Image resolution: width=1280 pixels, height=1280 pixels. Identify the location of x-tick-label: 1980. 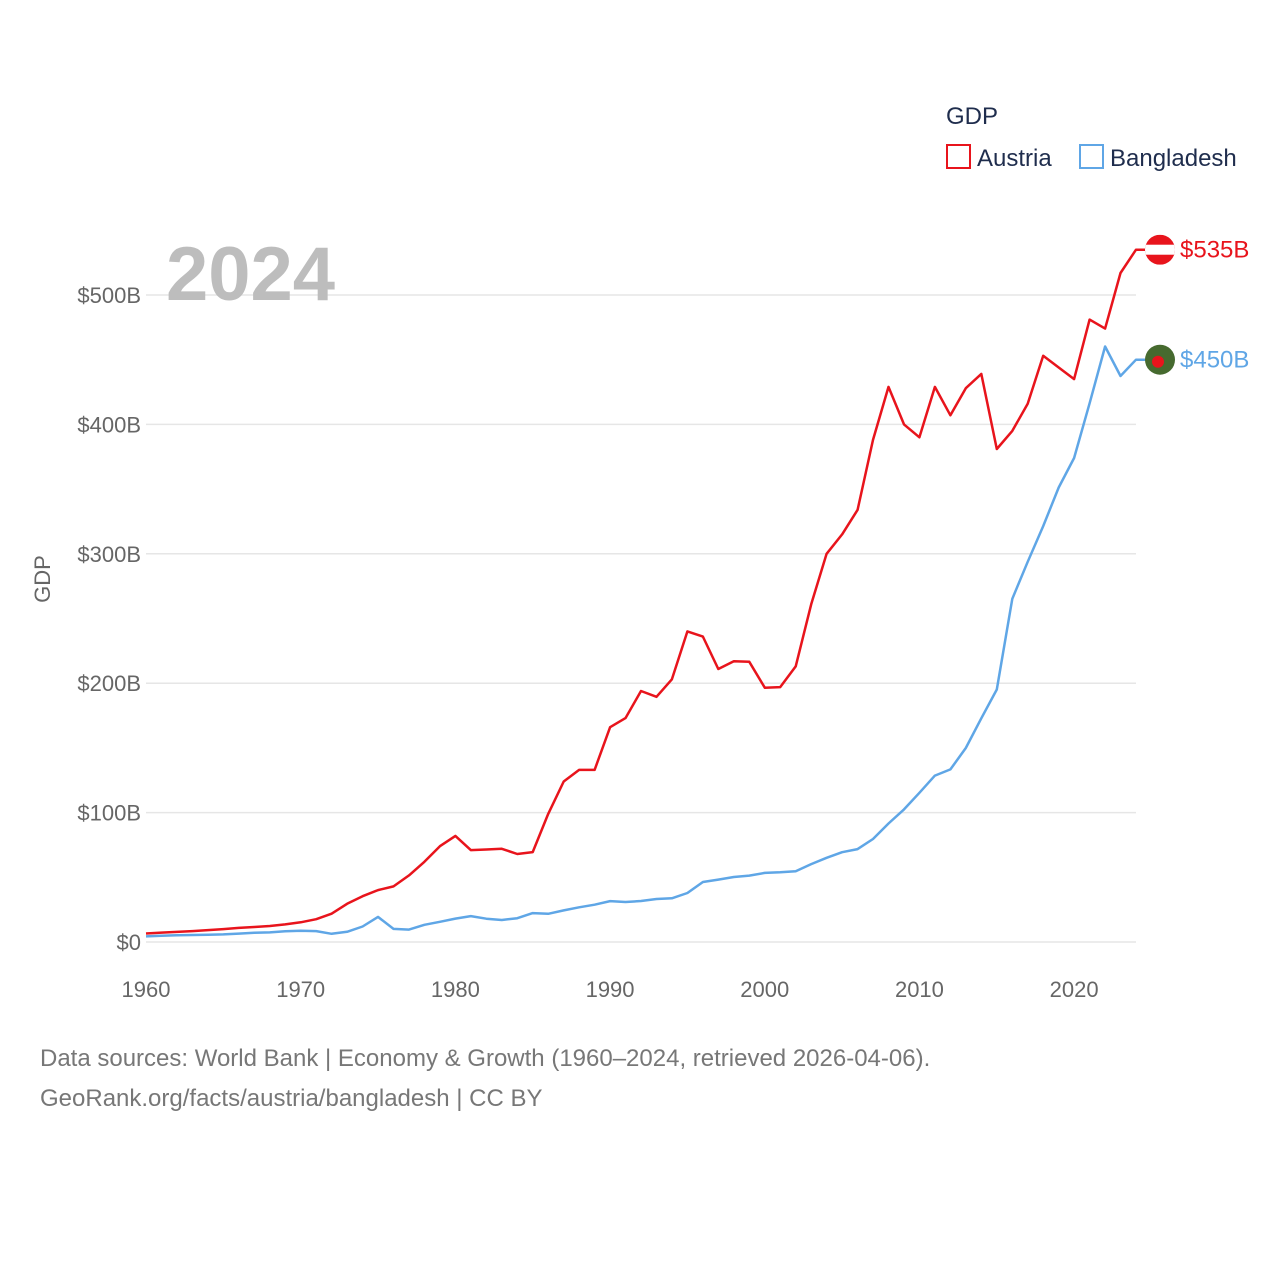
(455, 989).